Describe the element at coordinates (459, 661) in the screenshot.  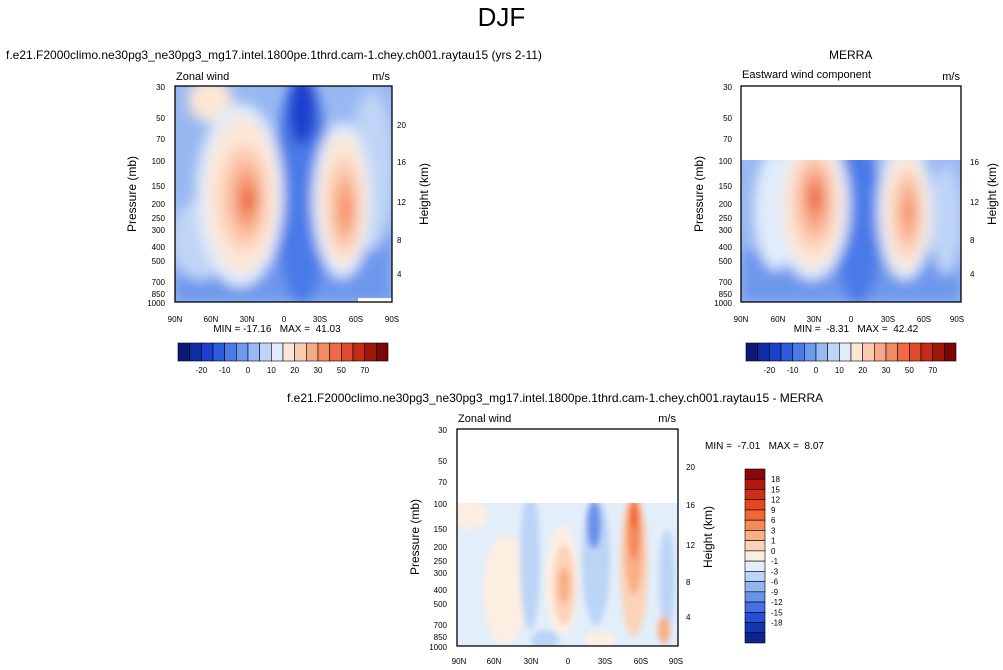
I see `lat-tick-label: 90N` at that location.